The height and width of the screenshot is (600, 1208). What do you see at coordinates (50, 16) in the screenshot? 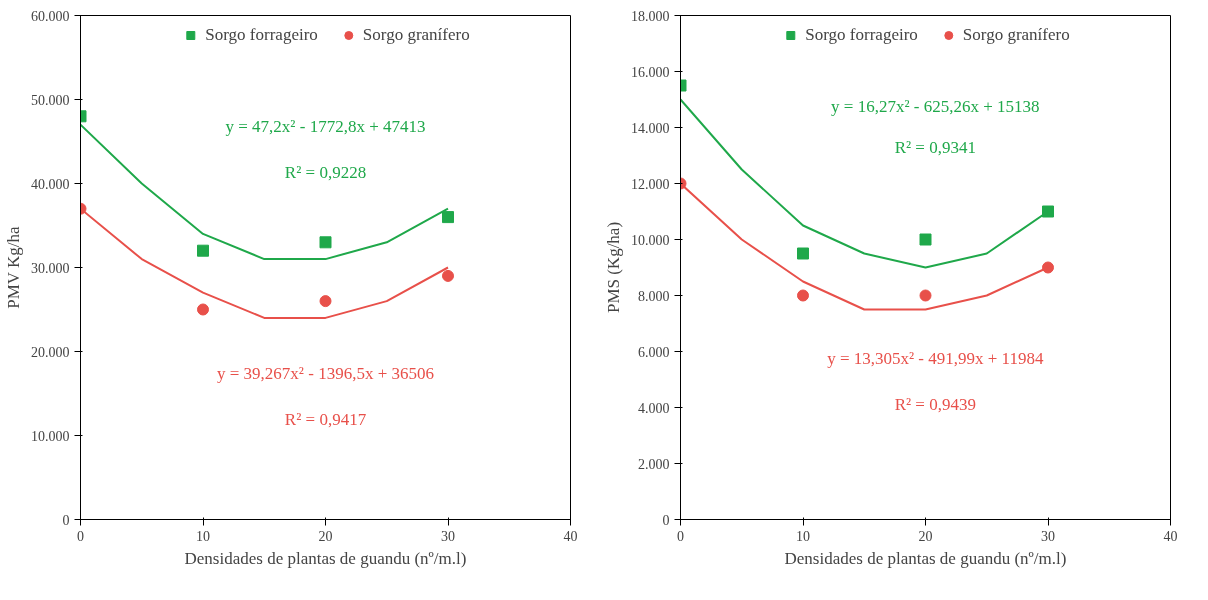
I see `y-tick-label: 60.000` at bounding box center [50, 16].